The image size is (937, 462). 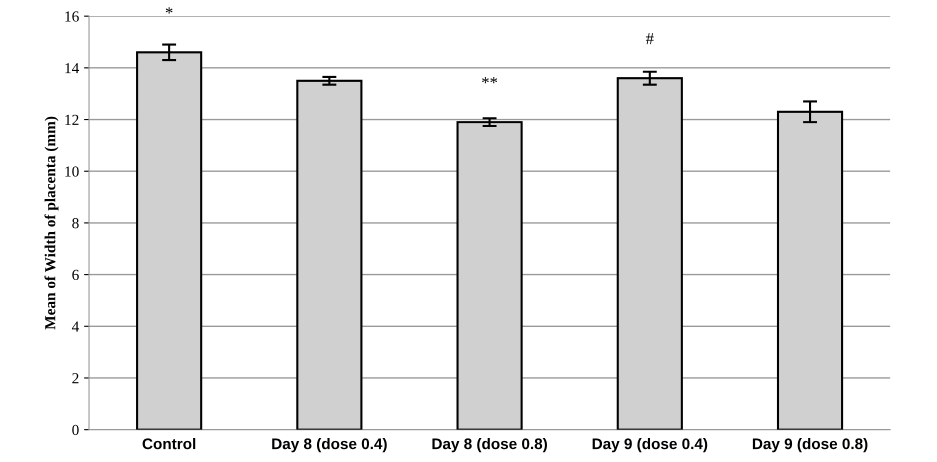 What do you see at coordinates (72, 68) in the screenshot?
I see `y-tick-label: 14` at bounding box center [72, 68].